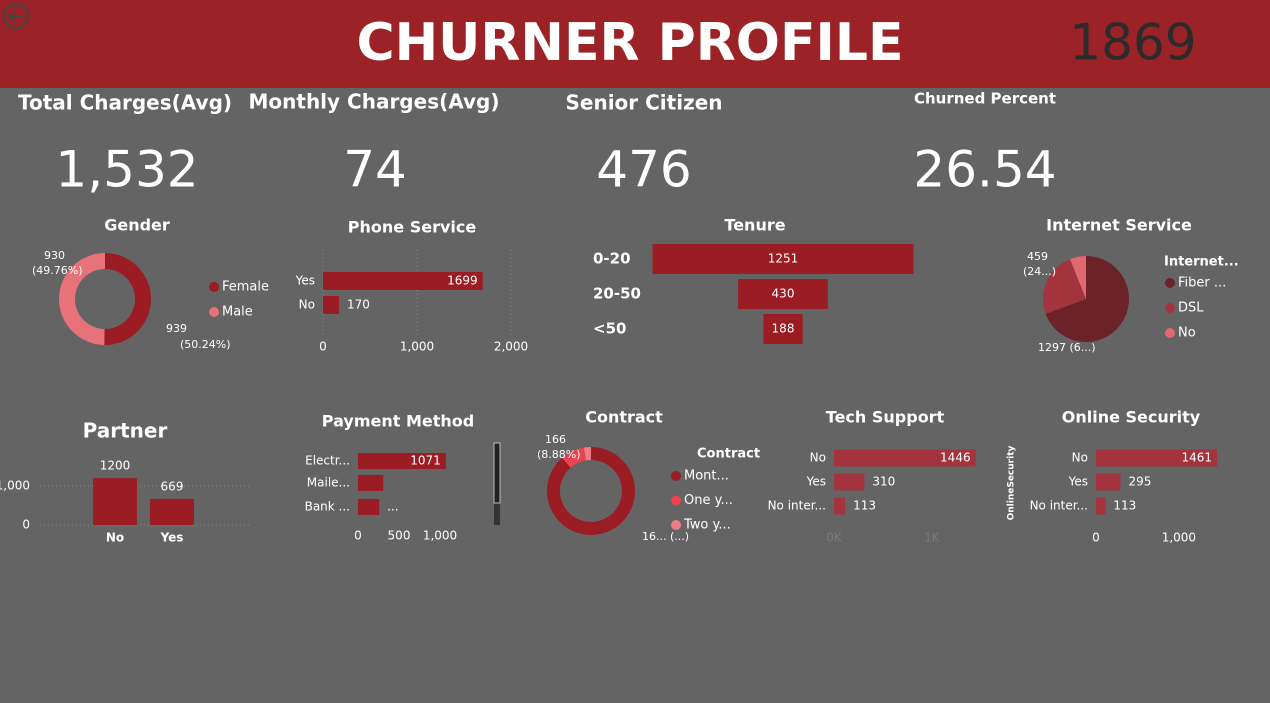  What do you see at coordinates (1012, 482) in the screenshot?
I see `y-axis-title: OnlineSecurity` at bounding box center [1012, 482].